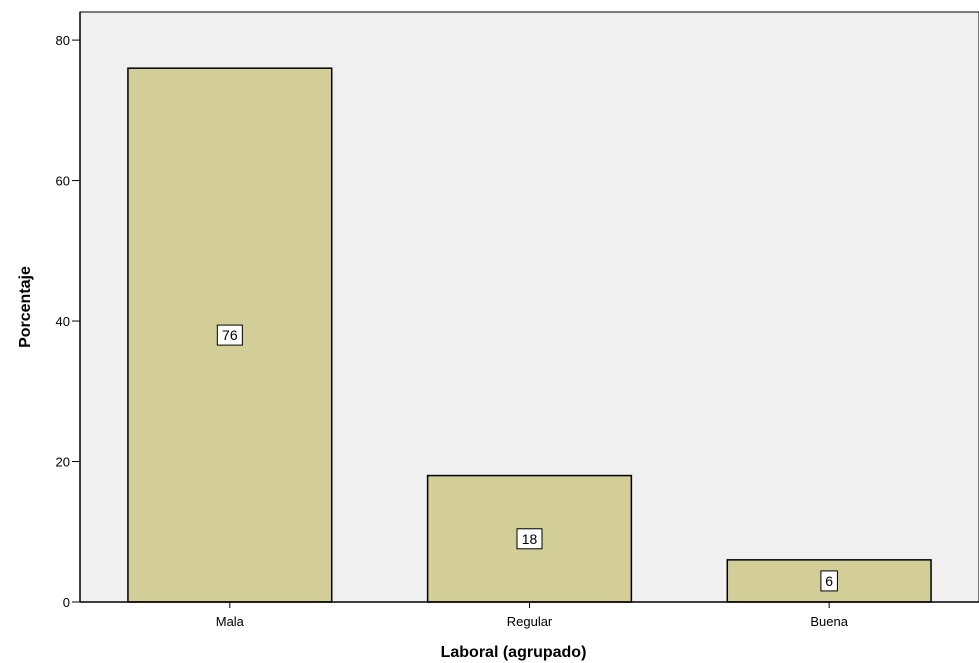 Image resolution: width=979 pixels, height=663 pixels. I want to click on data-label-regular: 18, so click(529, 539).